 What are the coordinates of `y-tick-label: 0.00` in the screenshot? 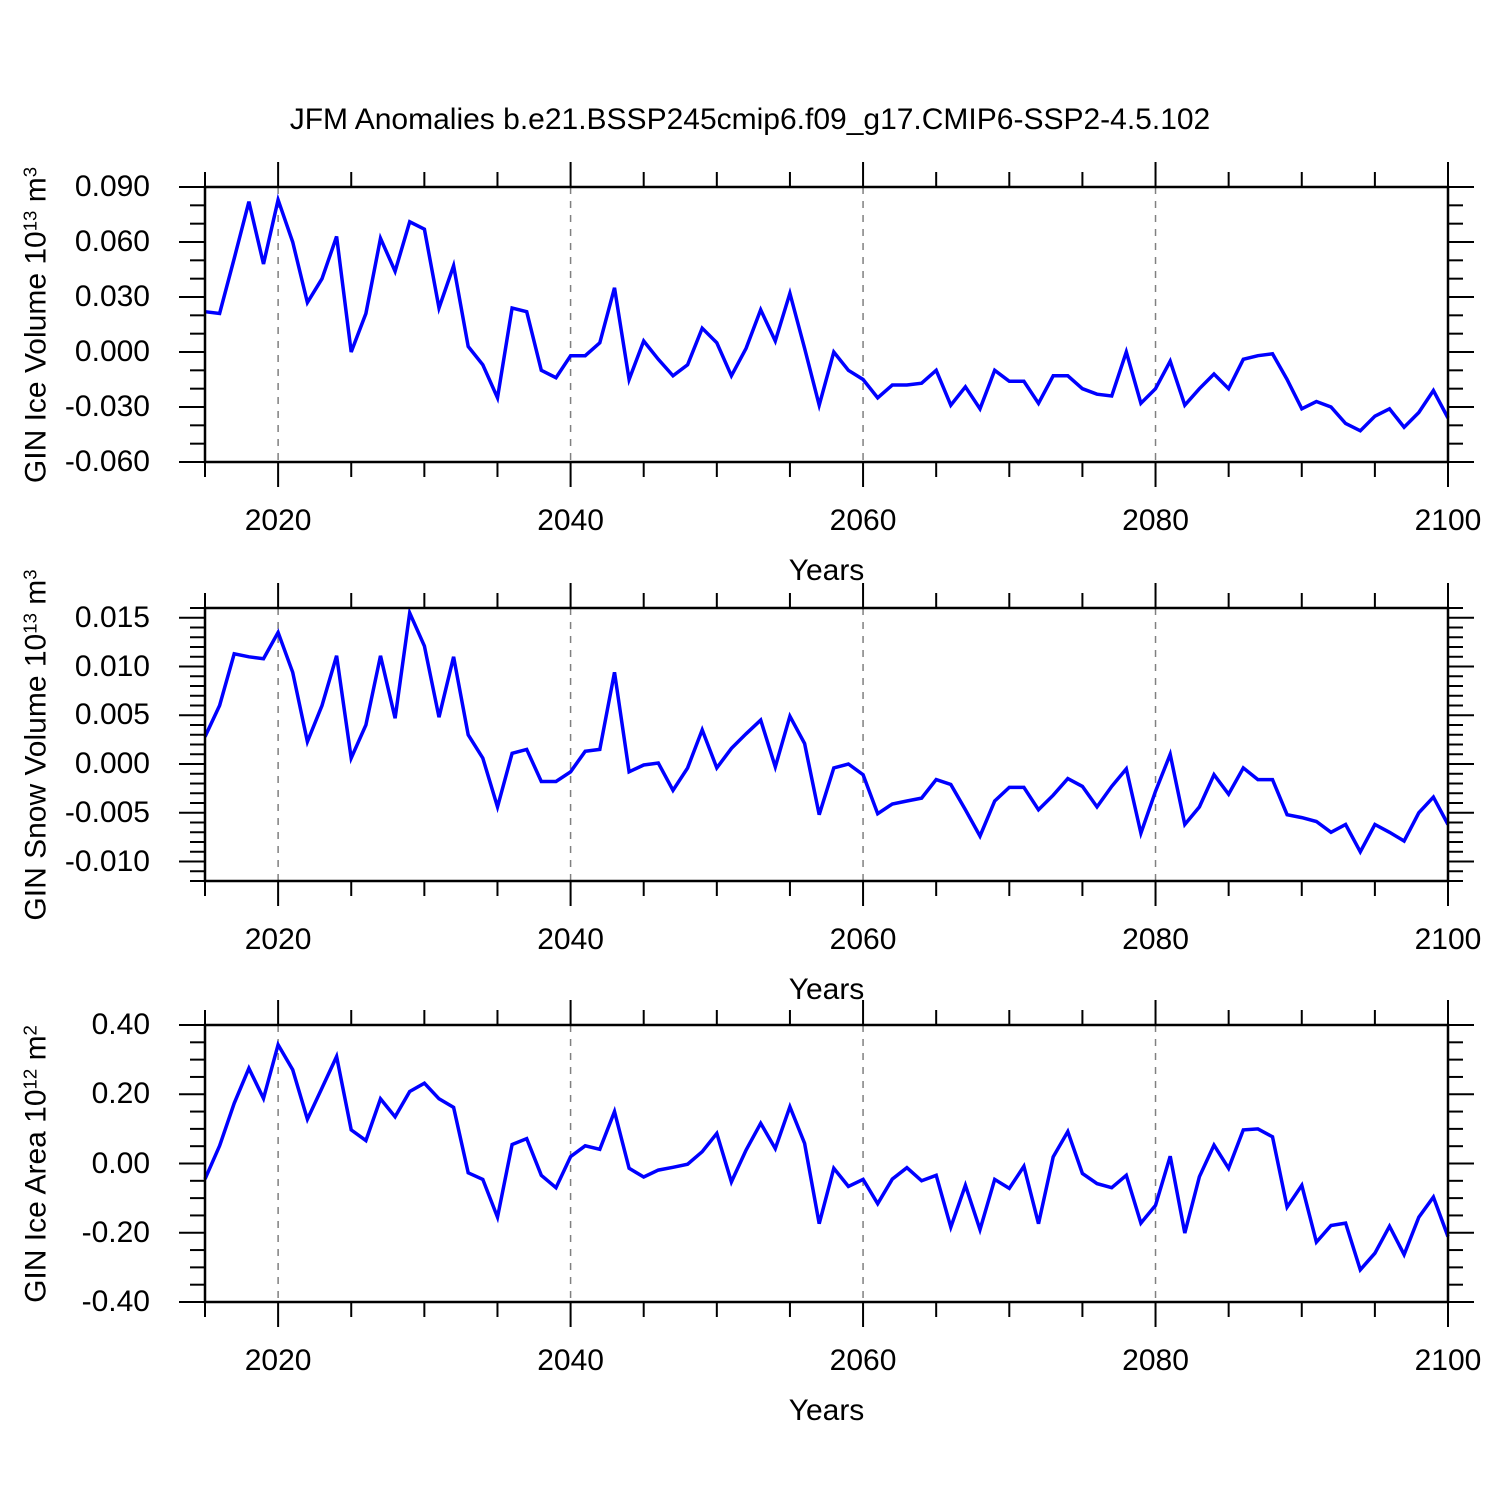 It's located at (120, 1163).